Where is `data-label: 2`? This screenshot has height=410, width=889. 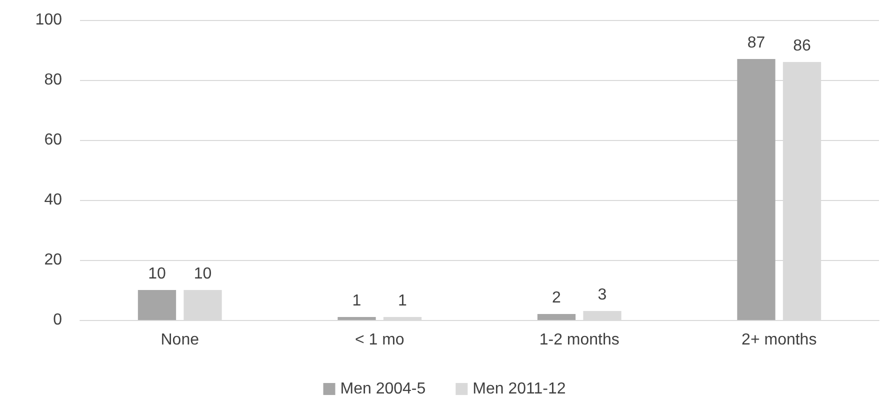 data-label: 2 is located at coordinates (557, 298).